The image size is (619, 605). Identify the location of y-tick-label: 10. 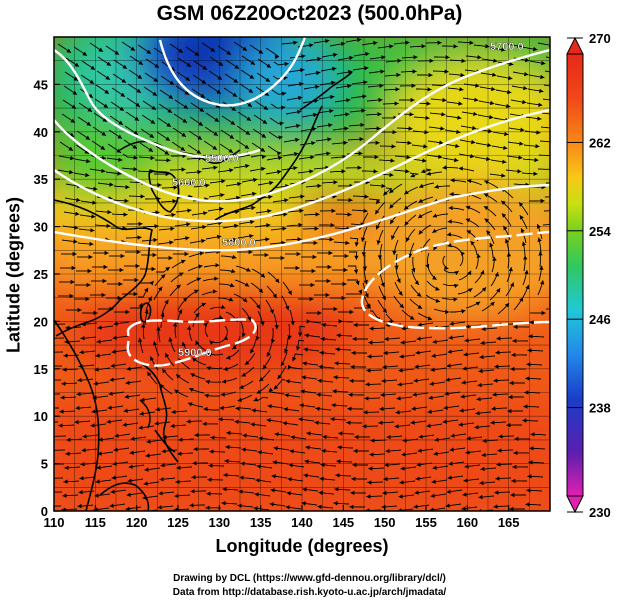
(41, 416).